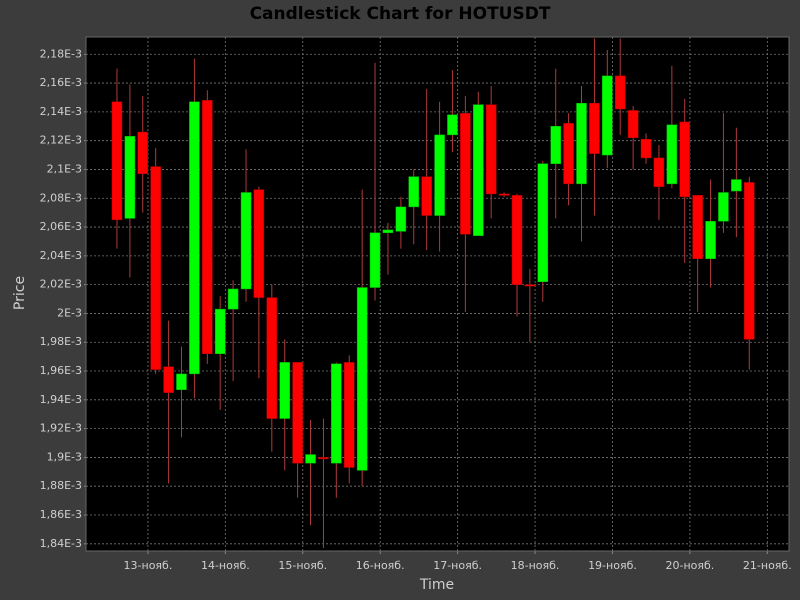 The height and width of the screenshot is (600, 800). Describe the element at coordinates (535, 565) in the screenshot. I see `x-tick-label: 18-нояб.` at that location.